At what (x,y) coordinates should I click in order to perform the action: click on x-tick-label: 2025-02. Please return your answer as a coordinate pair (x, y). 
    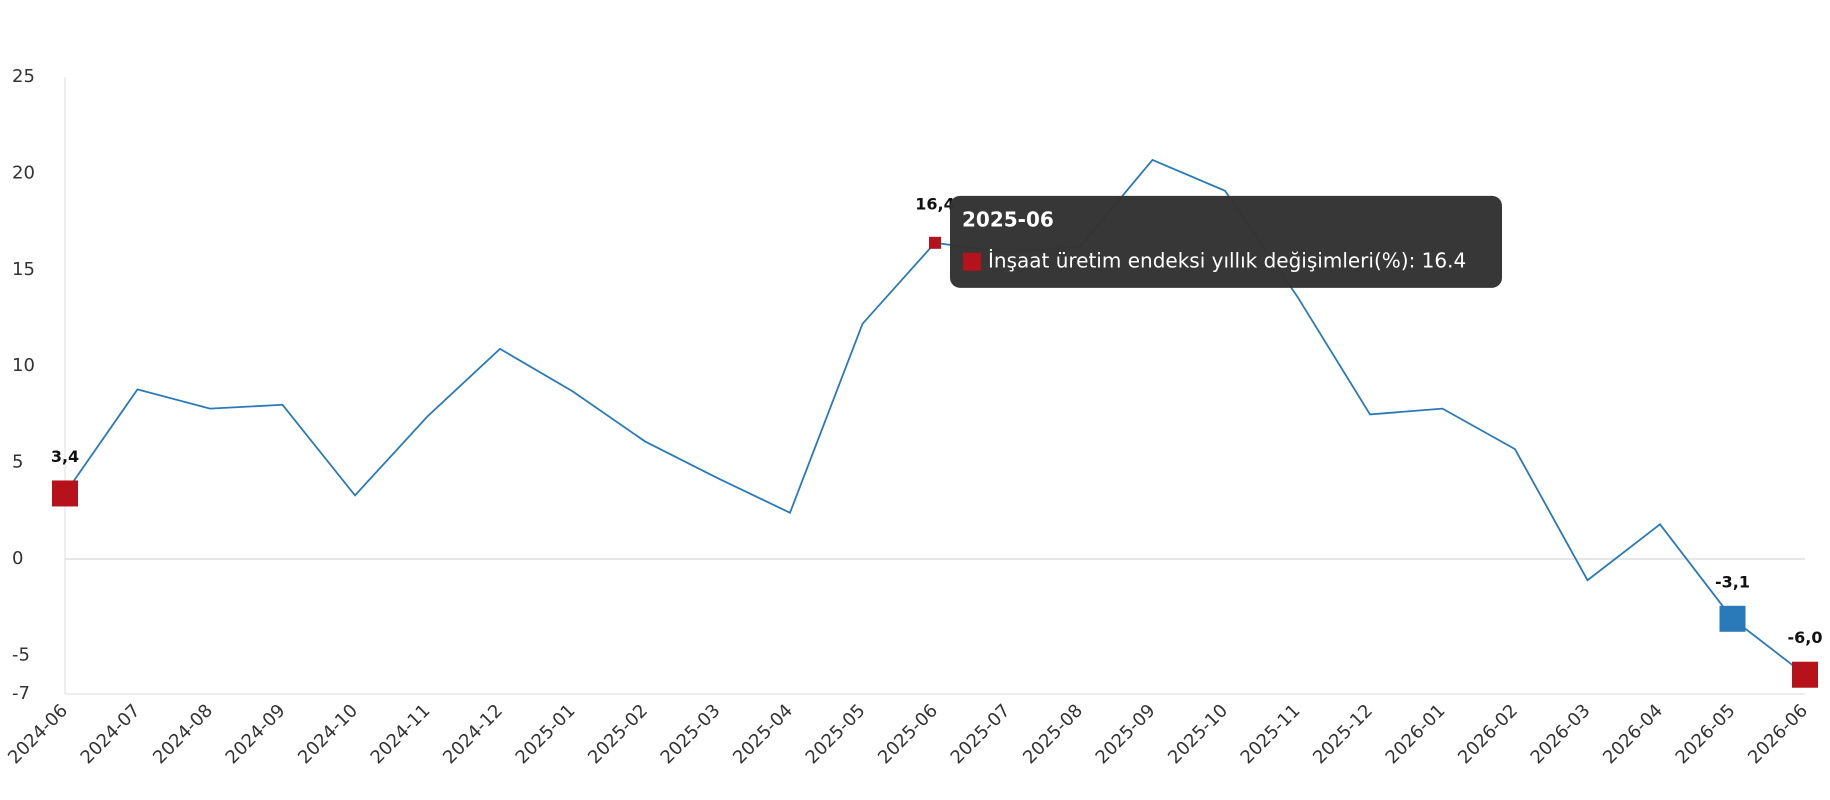
    Looking at the image, I should click on (618, 734).